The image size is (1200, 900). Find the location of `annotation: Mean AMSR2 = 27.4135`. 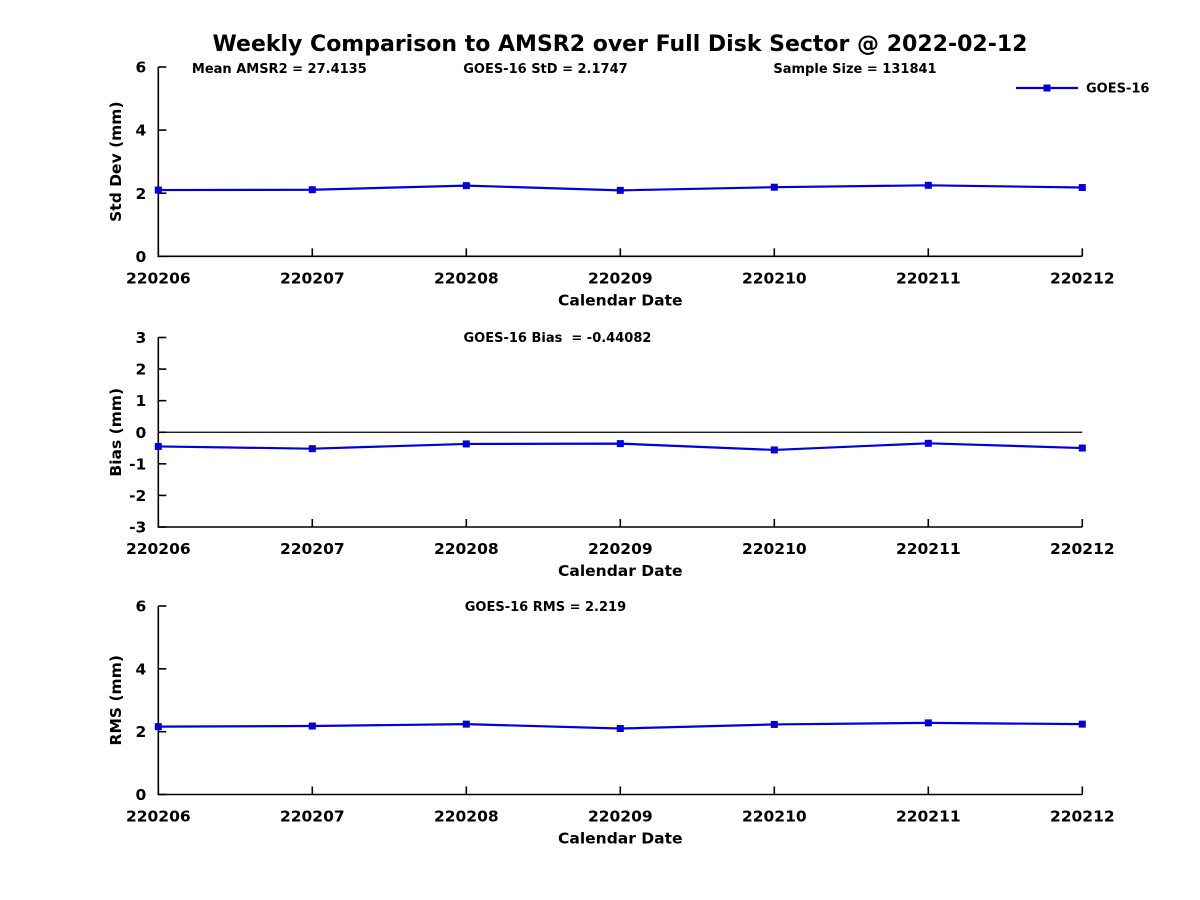

annotation: Mean AMSR2 = 27.4135 is located at coordinates (279, 69).